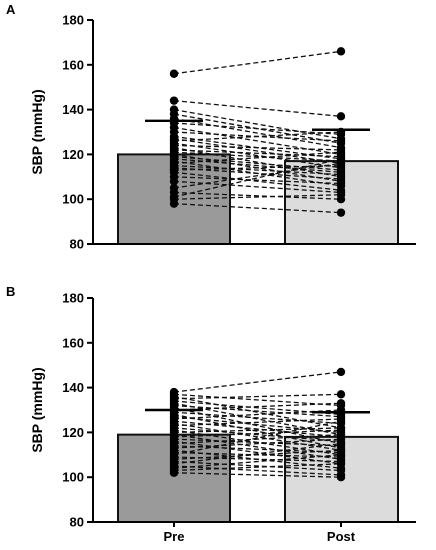  Describe the element at coordinates (10, 291) in the screenshot. I see `panel-label: B` at that location.